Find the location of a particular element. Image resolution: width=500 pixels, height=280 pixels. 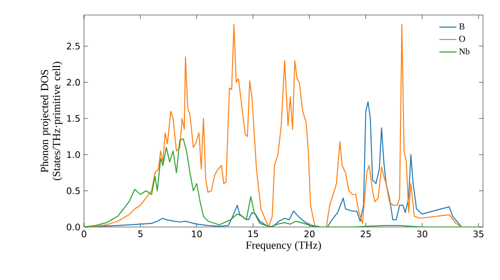

y-tick-label: 1.0 is located at coordinates (73, 154).